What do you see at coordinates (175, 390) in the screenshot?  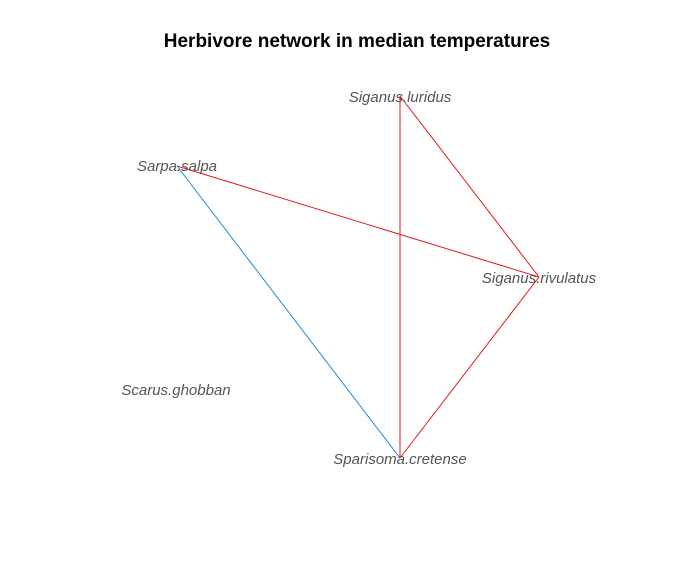 I see `node-scarus-ghobban: Scarus.ghobban` at bounding box center [175, 390].